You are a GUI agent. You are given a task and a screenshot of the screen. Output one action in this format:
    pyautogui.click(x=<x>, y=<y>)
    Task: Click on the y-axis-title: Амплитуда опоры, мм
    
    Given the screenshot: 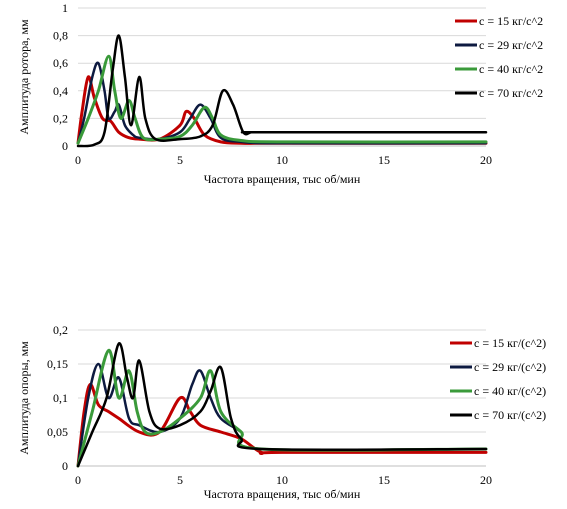 What is the action you would take?
    pyautogui.click(x=24, y=398)
    